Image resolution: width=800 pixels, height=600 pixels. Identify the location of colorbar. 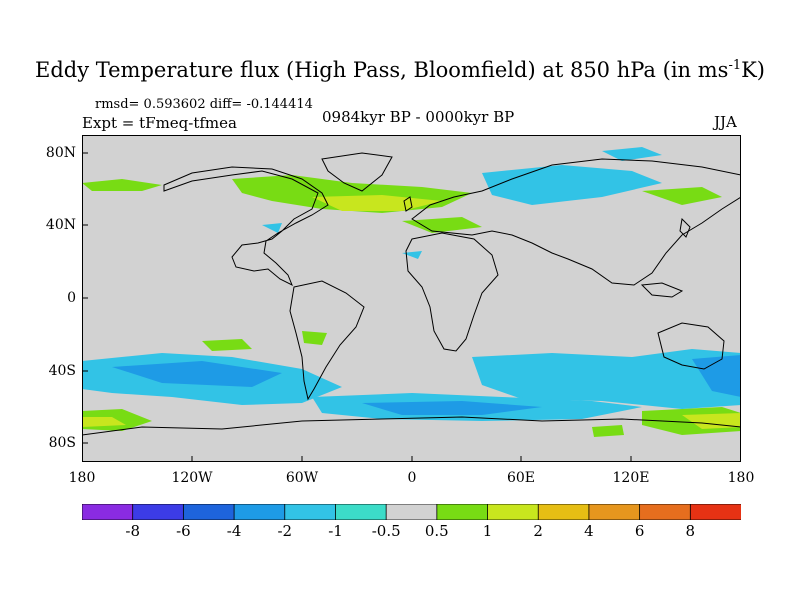
(411, 512).